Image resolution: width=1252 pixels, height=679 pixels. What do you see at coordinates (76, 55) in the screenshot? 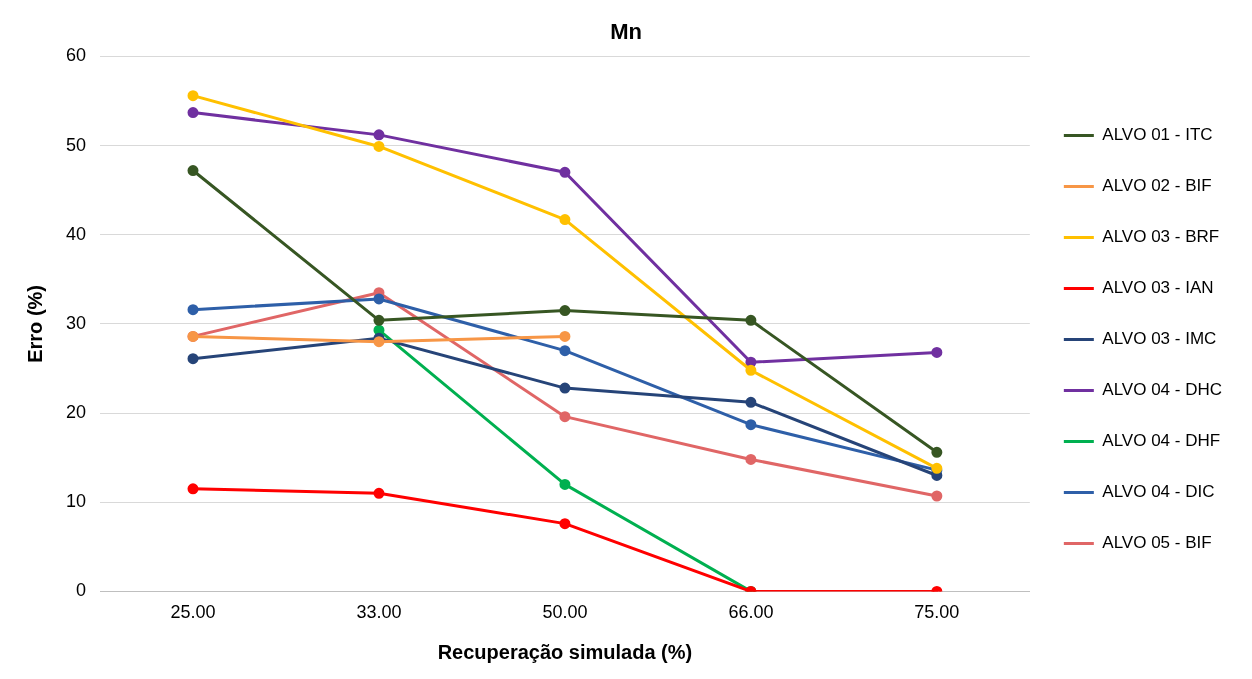
I see `y-tick-label: 60` at bounding box center [76, 55].